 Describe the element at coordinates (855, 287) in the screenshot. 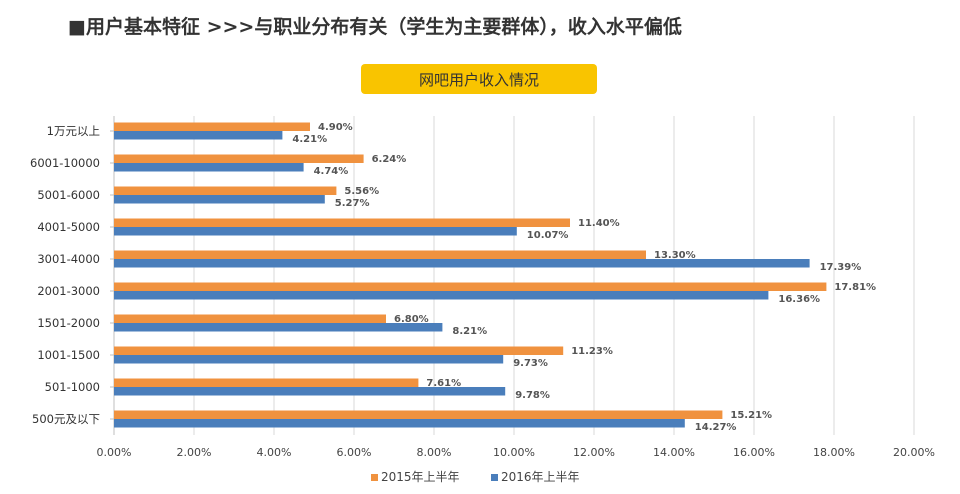

I see `data-label: 17.81%` at that location.